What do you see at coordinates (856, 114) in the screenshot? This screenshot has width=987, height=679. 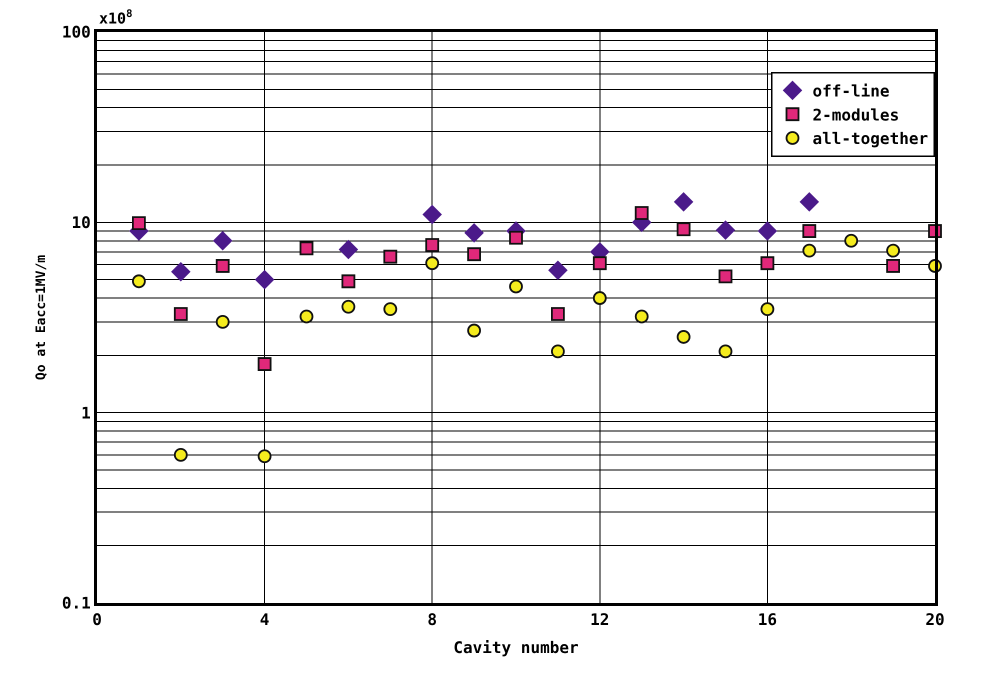 I see `legend-label: 2-modules` at bounding box center [856, 114].